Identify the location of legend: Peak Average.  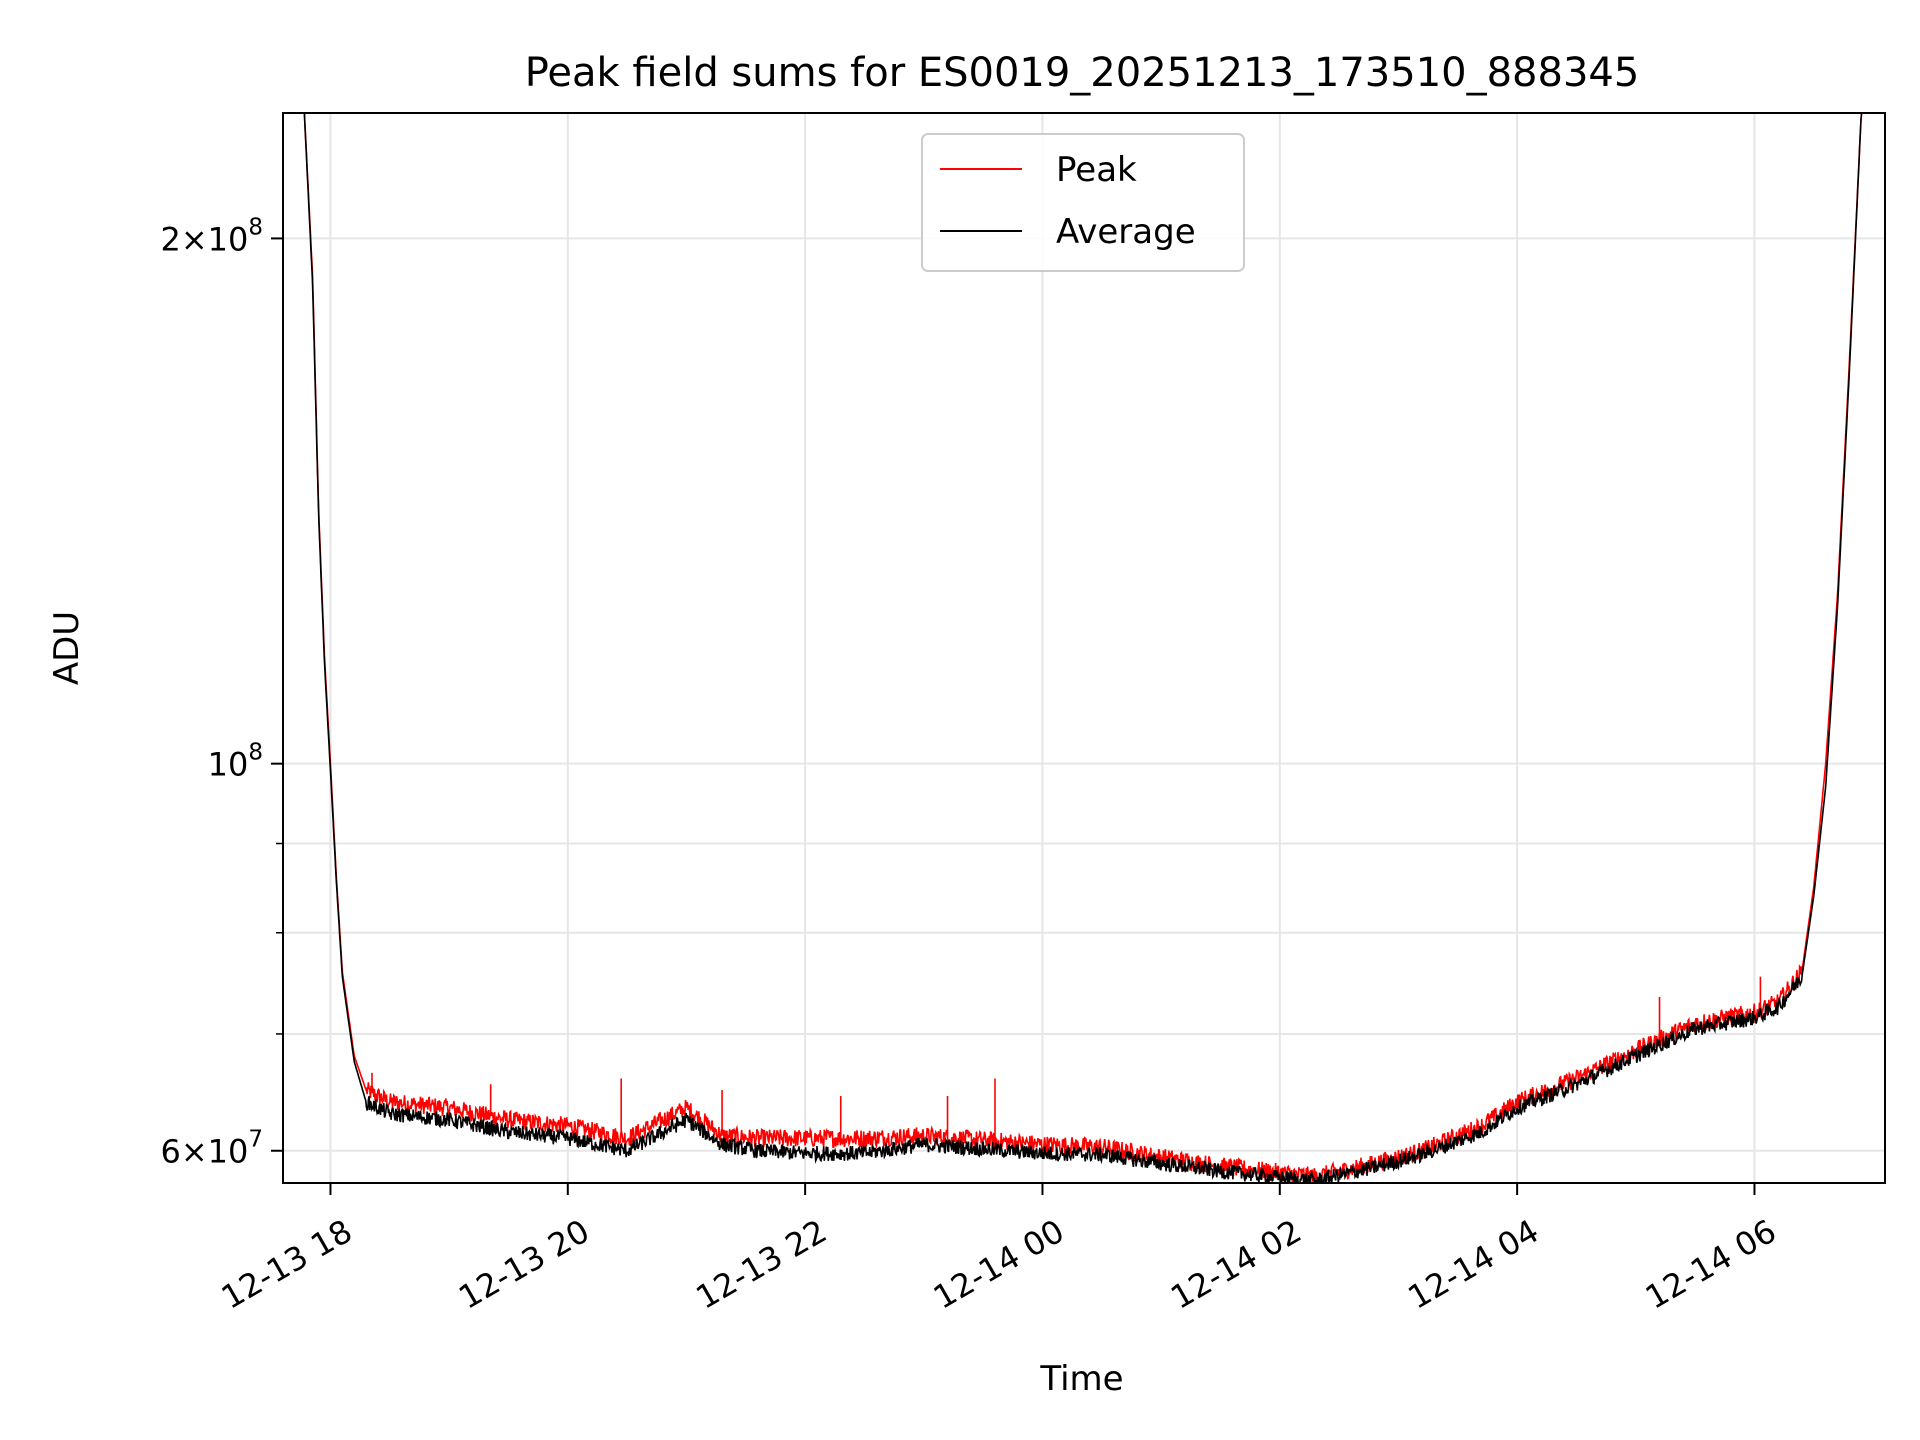
(1083, 202).